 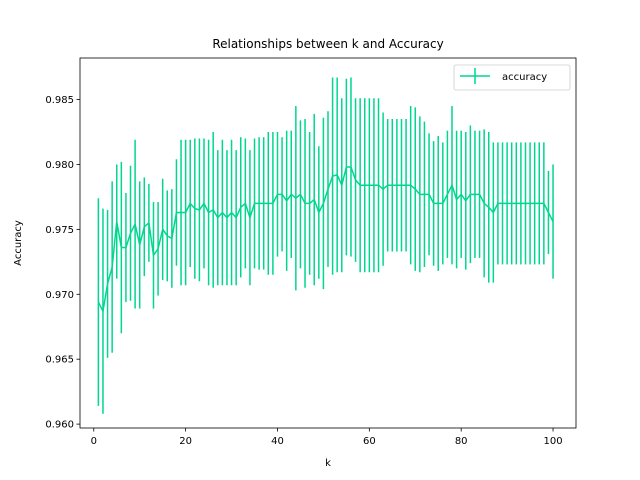 I want to click on y-tick-label: 0.975, so click(x=59, y=230).